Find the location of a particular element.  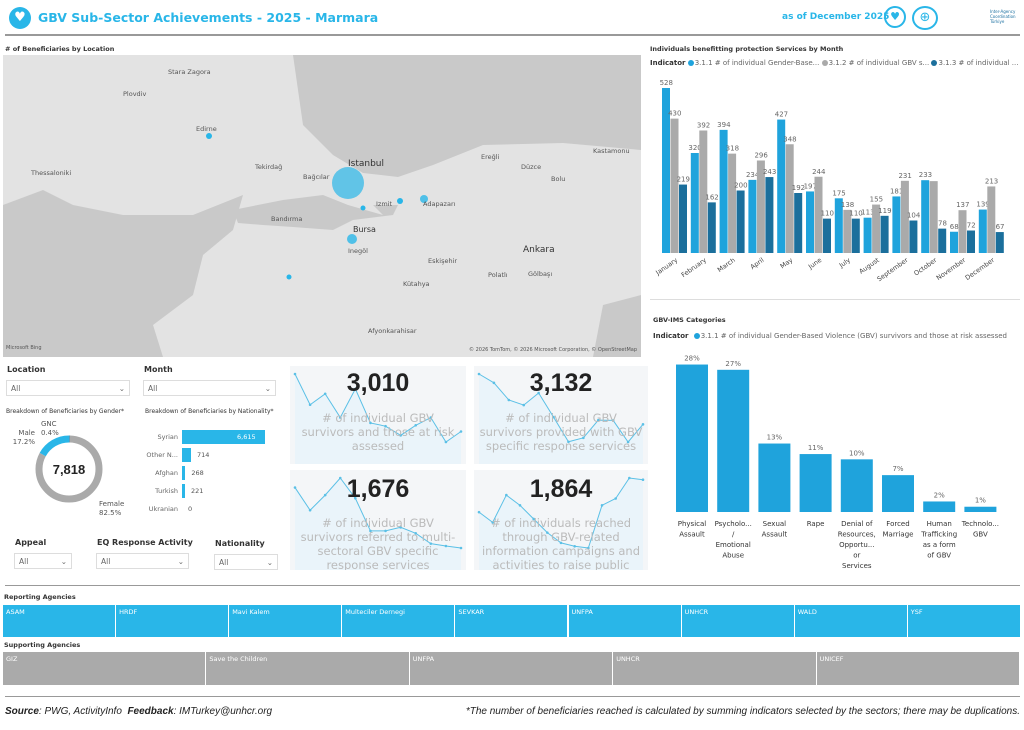

data-label: 78 is located at coordinates (942, 224).